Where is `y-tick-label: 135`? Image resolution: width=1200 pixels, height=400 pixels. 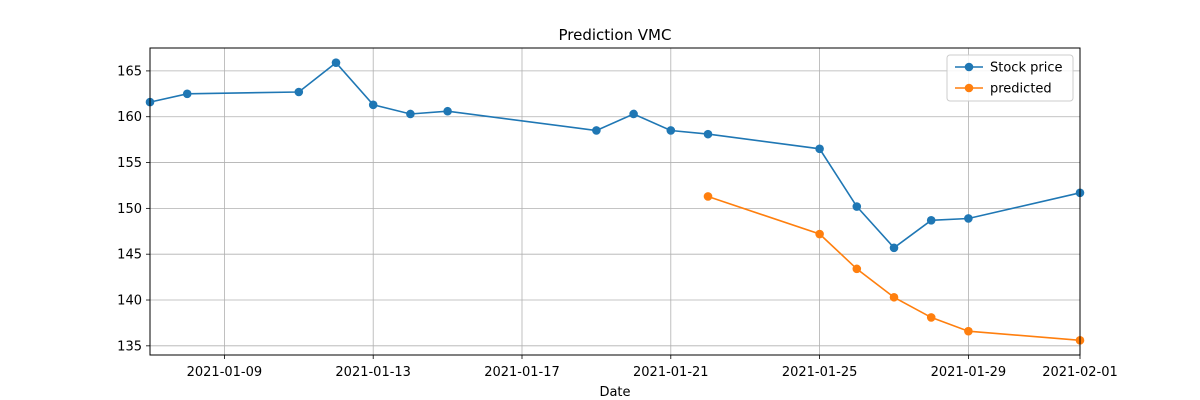 y-tick-label: 135 is located at coordinates (129, 346).